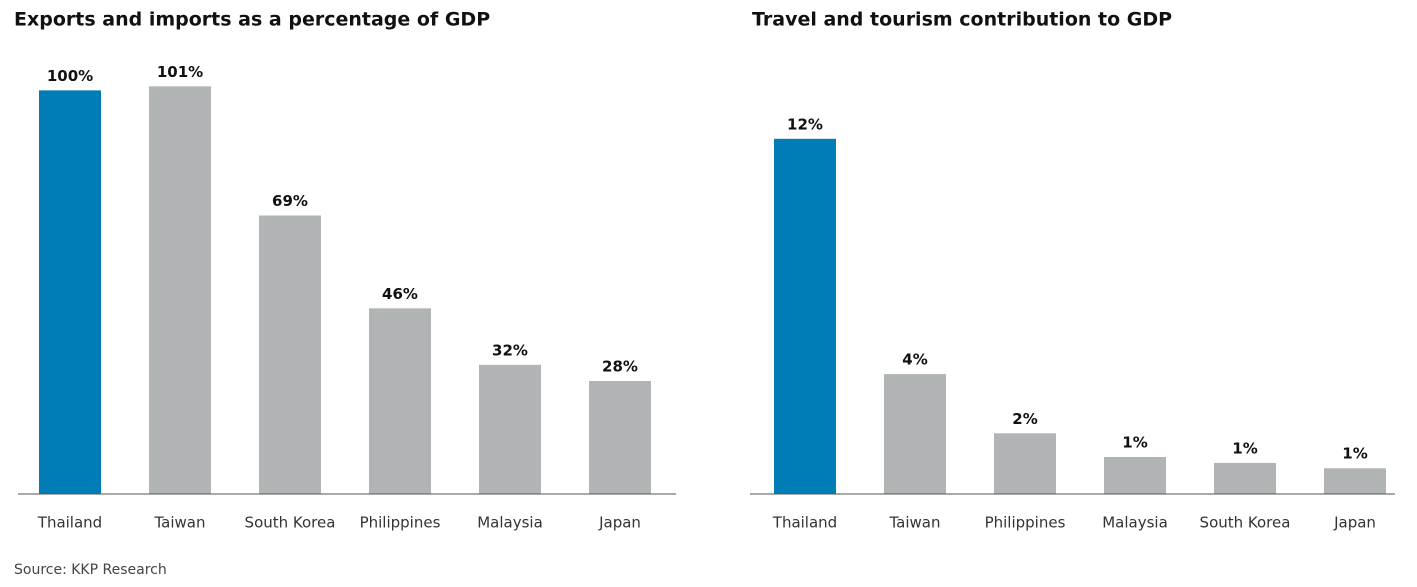 The image size is (1417, 587). What do you see at coordinates (180, 72) in the screenshot?
I see `value-label: 101%` at bounding box center [180, 72].